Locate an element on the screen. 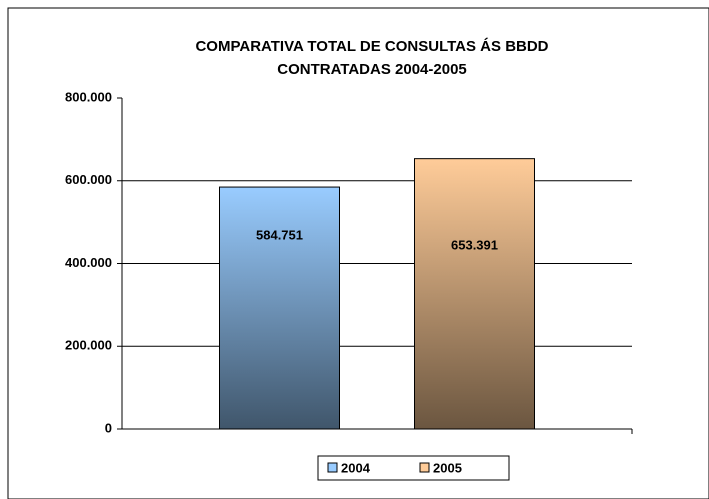 The height and width of the screenshot is (499, 709). y-tick-label: 600.000 is located at coordinates (88, 179).